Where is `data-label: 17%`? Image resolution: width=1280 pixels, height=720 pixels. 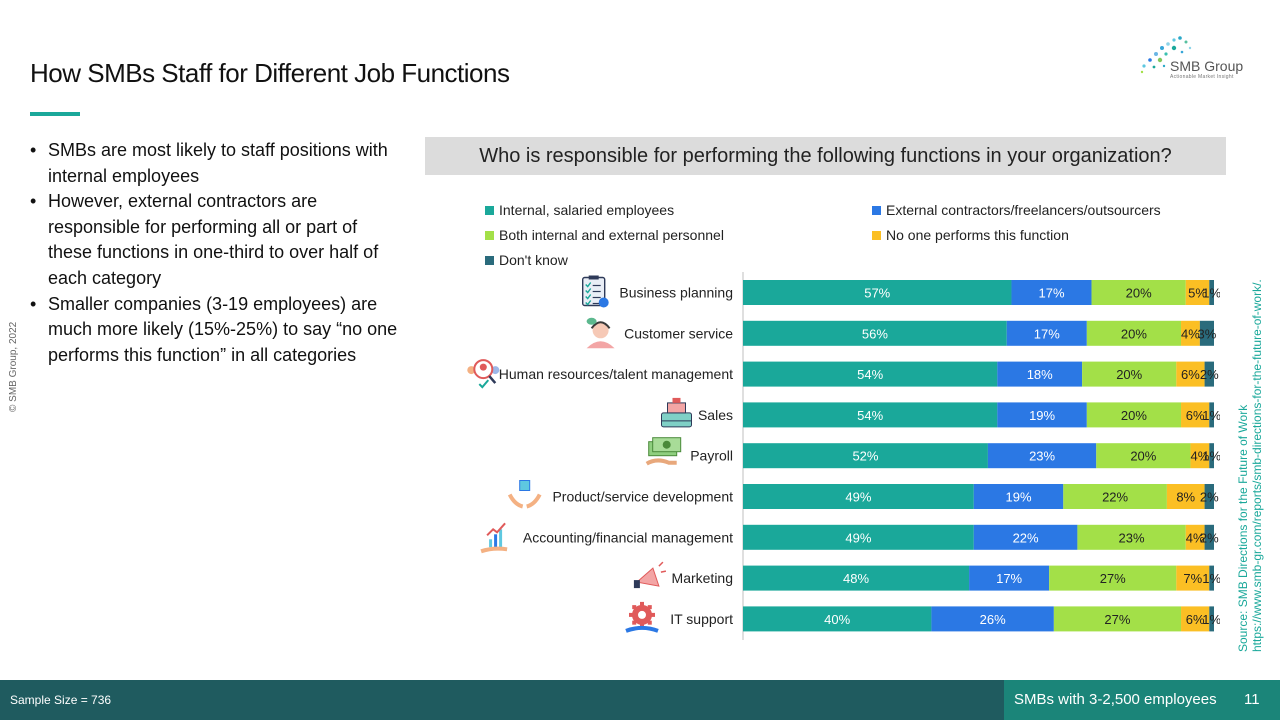 data-label: 17% is located at coordinates (1047, 333).